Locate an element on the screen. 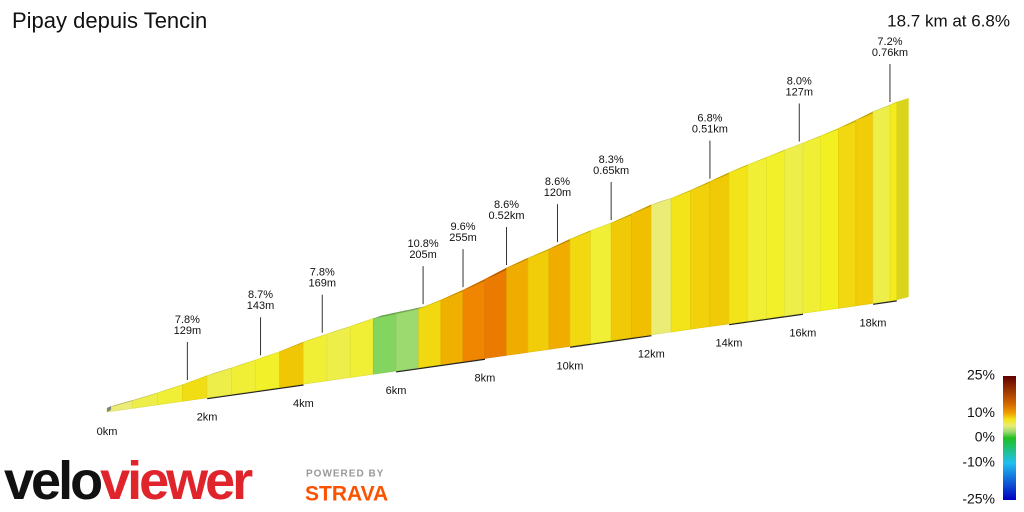 The width and height of the screenshot is (1024, 512). title: Pipay depuis Tencin is located at coordinates (109, 20).